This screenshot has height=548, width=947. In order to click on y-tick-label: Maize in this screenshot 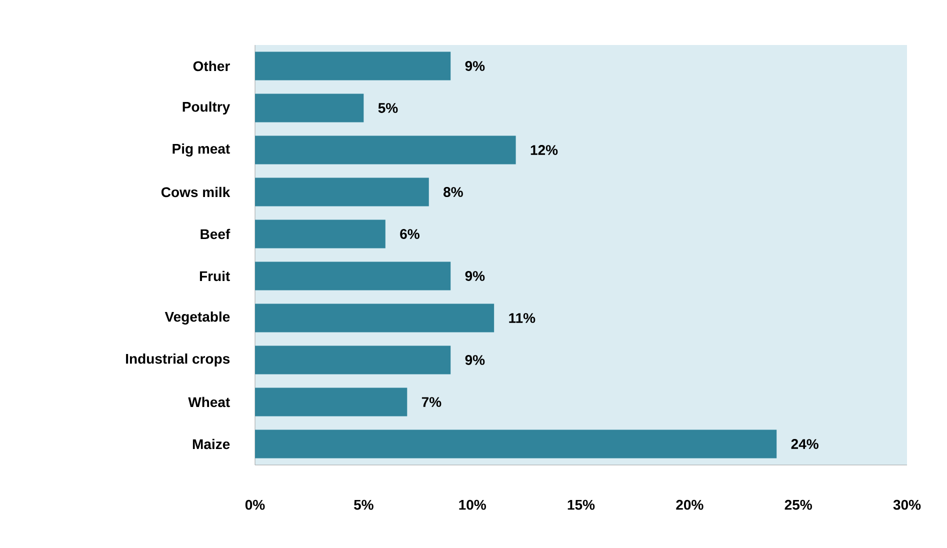, I will do `click(211, 444)`.